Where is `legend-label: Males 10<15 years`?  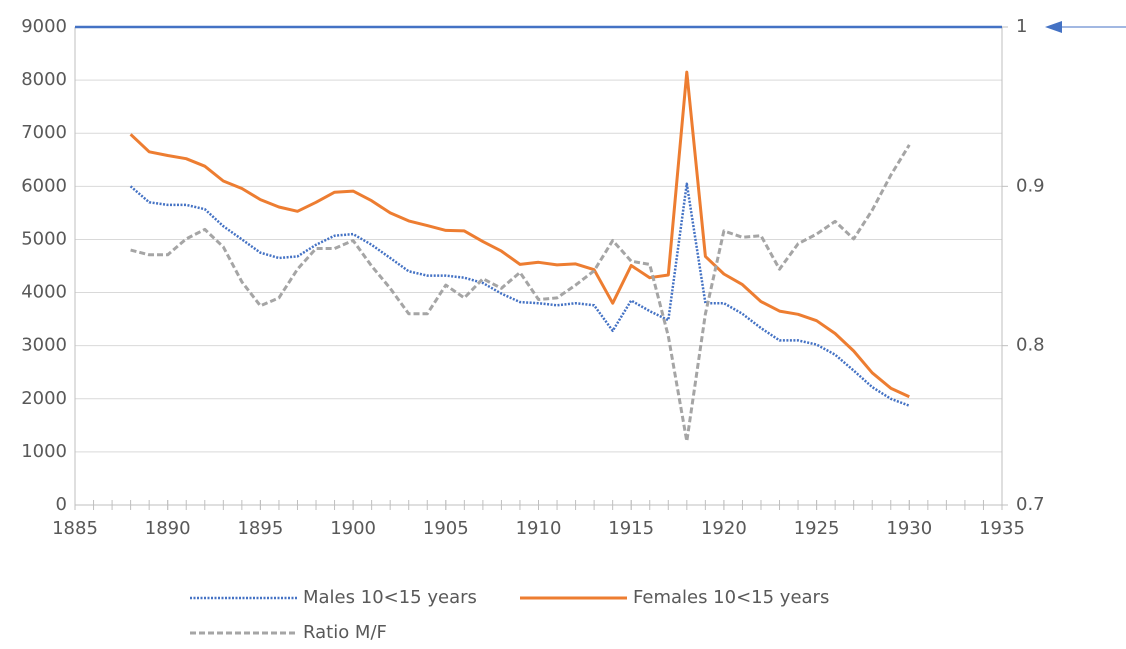
legend-label: Males 10<15 years is located at coordinates (390, 597).